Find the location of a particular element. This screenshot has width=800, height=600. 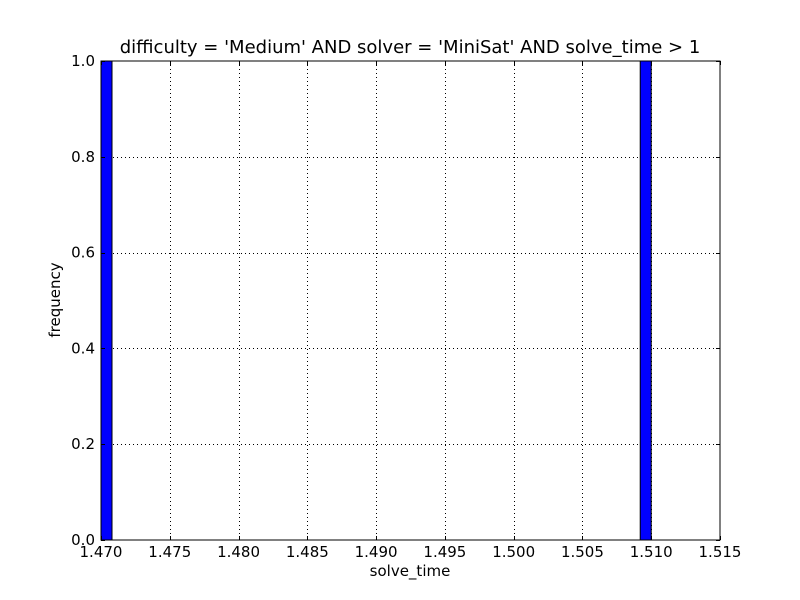

x-tick-label: 1.470 is located at coordinates (101, 552).